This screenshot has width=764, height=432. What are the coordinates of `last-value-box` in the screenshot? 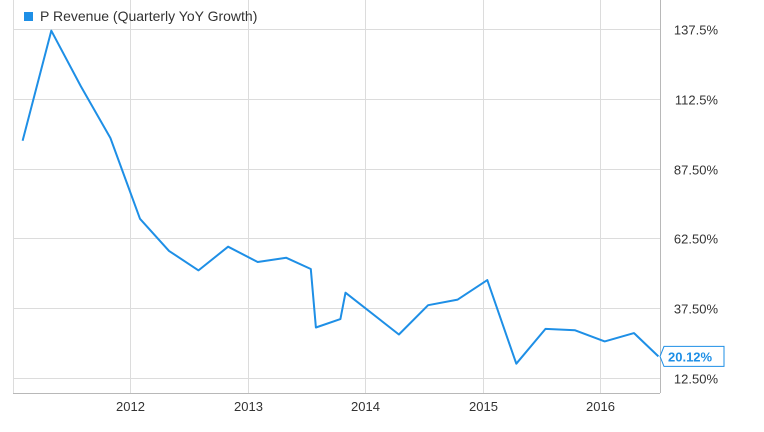 It's located at (692, 356).